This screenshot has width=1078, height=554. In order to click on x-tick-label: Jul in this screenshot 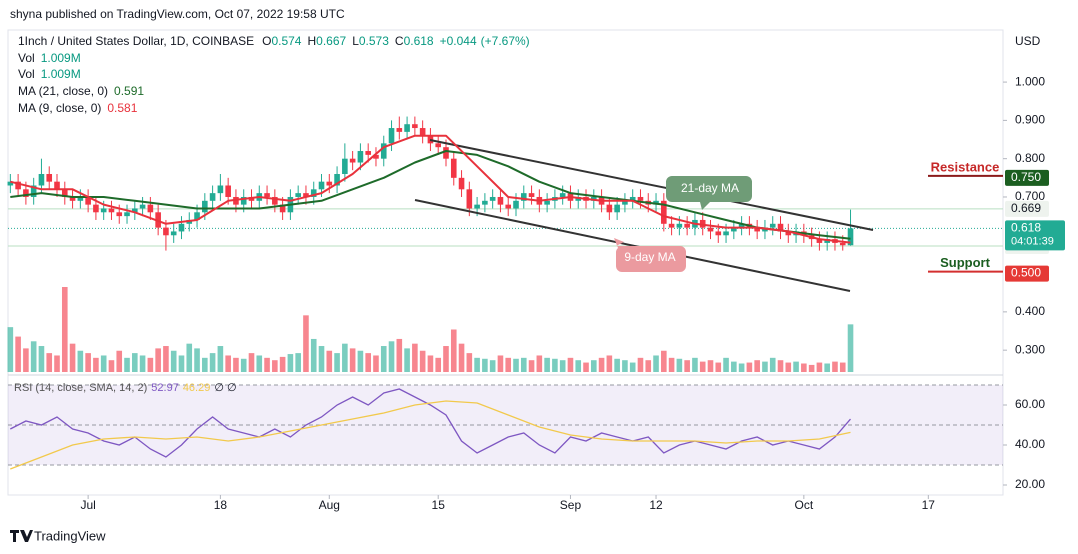, I will do `click(87, 505)`.